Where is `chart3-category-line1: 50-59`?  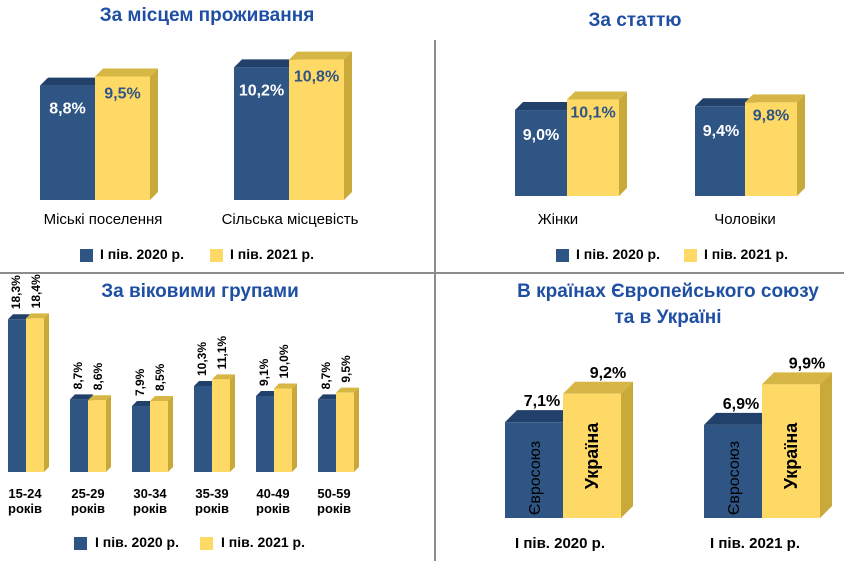
chart3-category-line1: 50-59 is located at coordinates (334, 493).